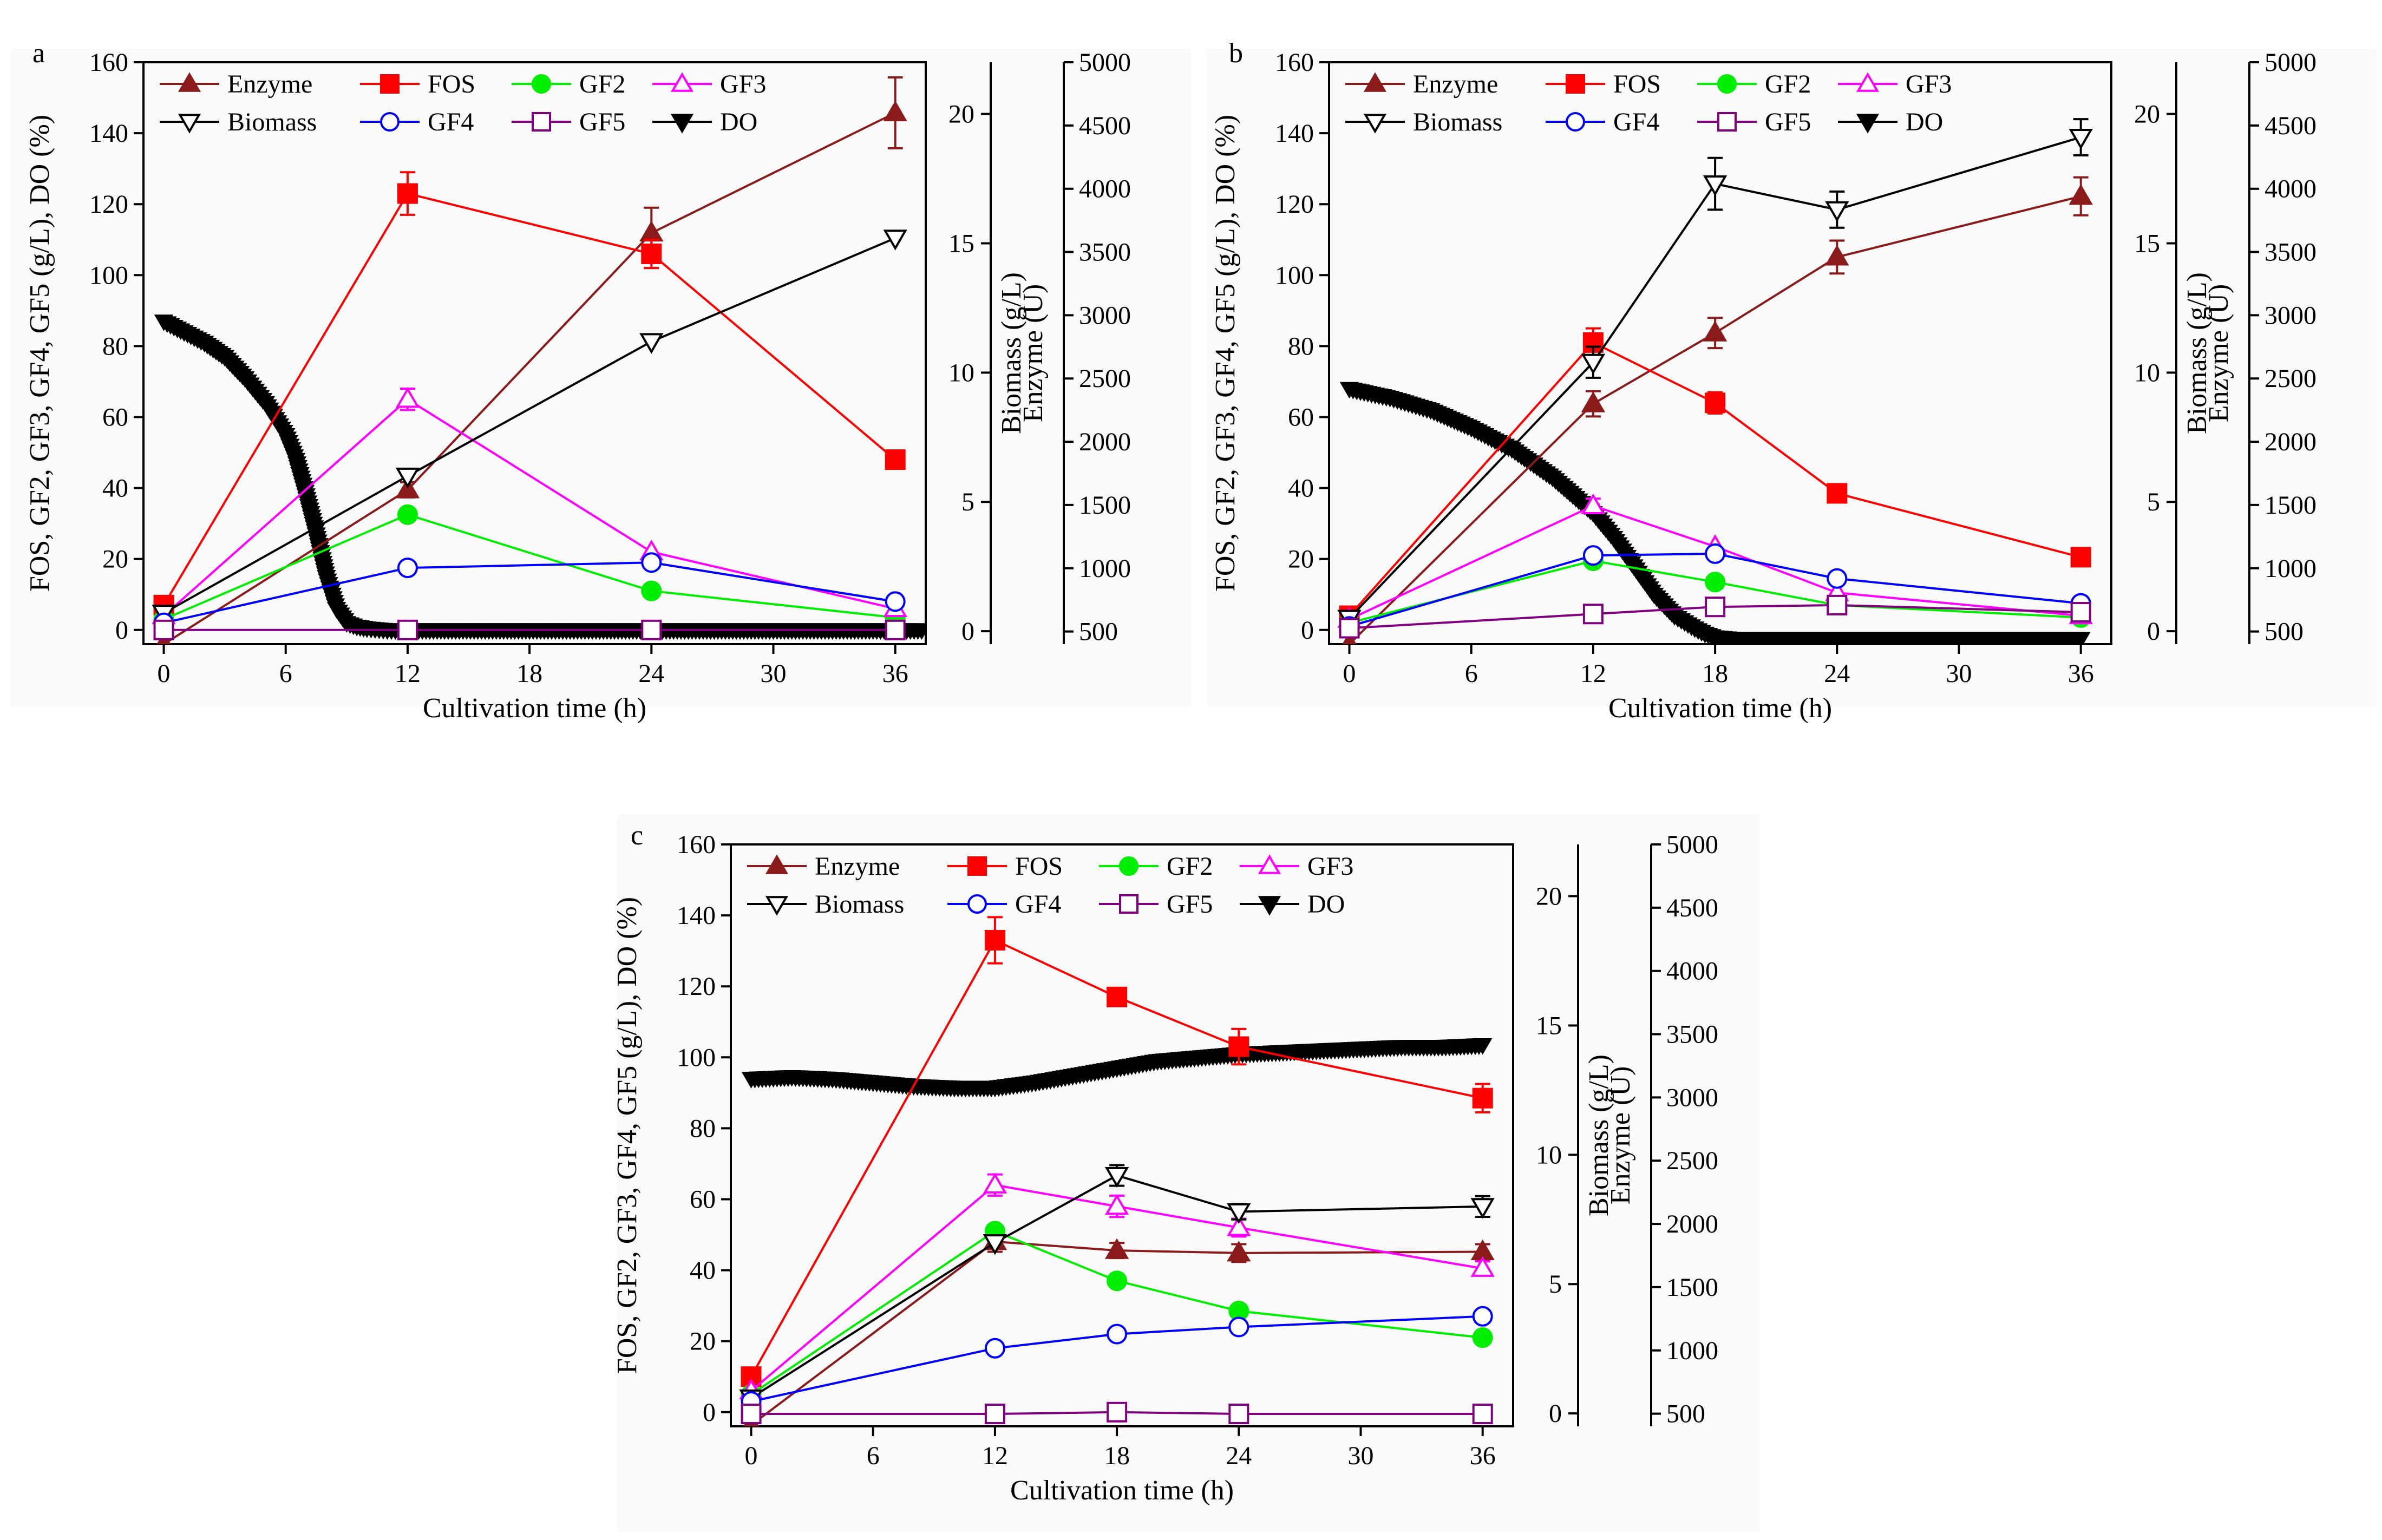  Describe the element at coordinates (569, 122) in the screenshot. I see `legend-item-gf5: GF5` at that location.